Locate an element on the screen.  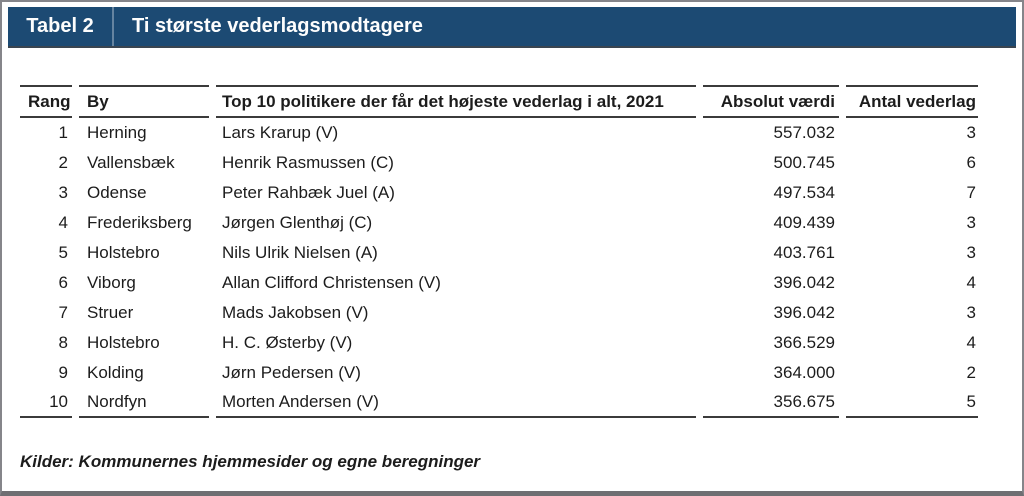
cell-by: Viborg is located at coordinates (111, 282).